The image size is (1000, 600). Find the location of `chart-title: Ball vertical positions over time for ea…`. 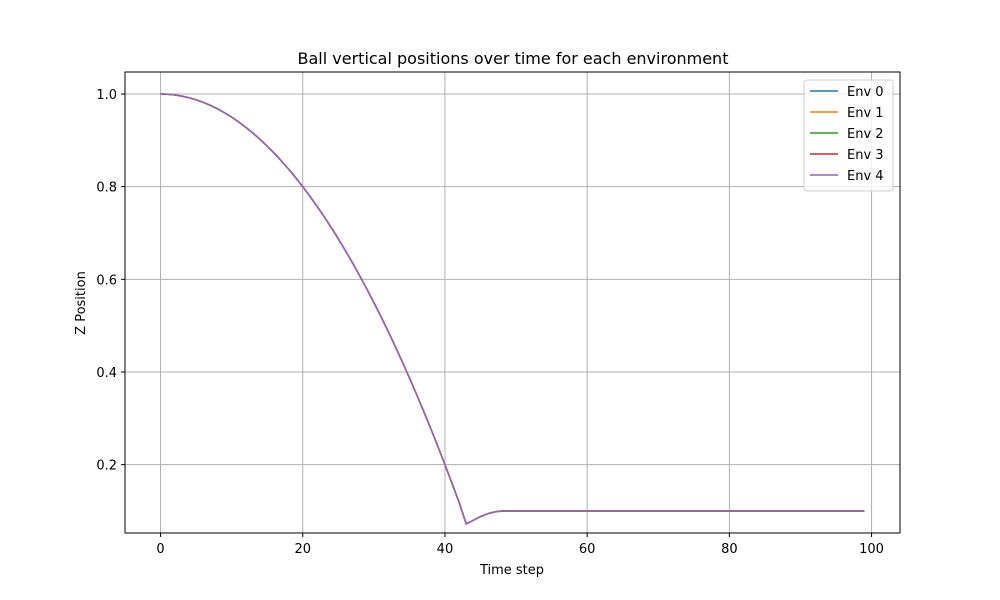

chart-title: Ball vertical positions over time for ea… is located at coordinates (513, 58).